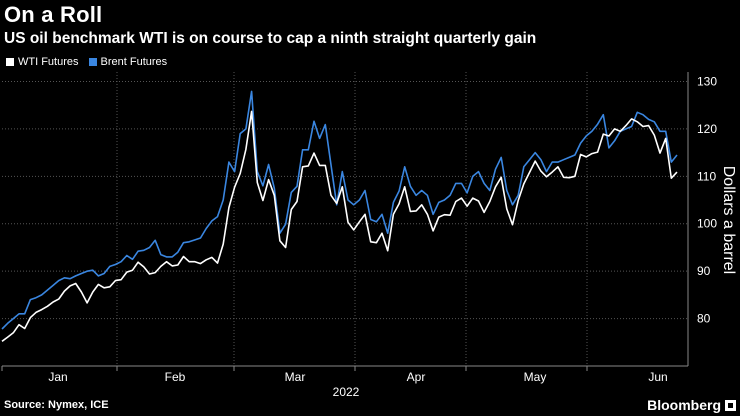  What do you see at coordinates (10, 62) in the screenshot?
I see `legend-swatch-wti` at bounding box center [10, 62].